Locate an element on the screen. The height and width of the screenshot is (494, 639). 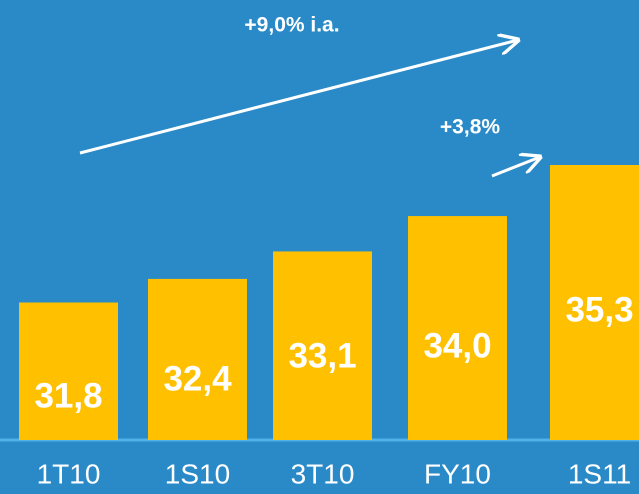
x-tick-label: 1T10 is located at coordinates (69, 473).